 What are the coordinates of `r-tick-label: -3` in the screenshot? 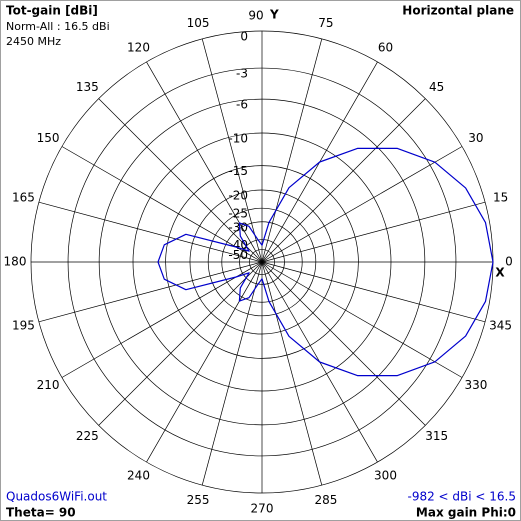 It's located at (242, 74).